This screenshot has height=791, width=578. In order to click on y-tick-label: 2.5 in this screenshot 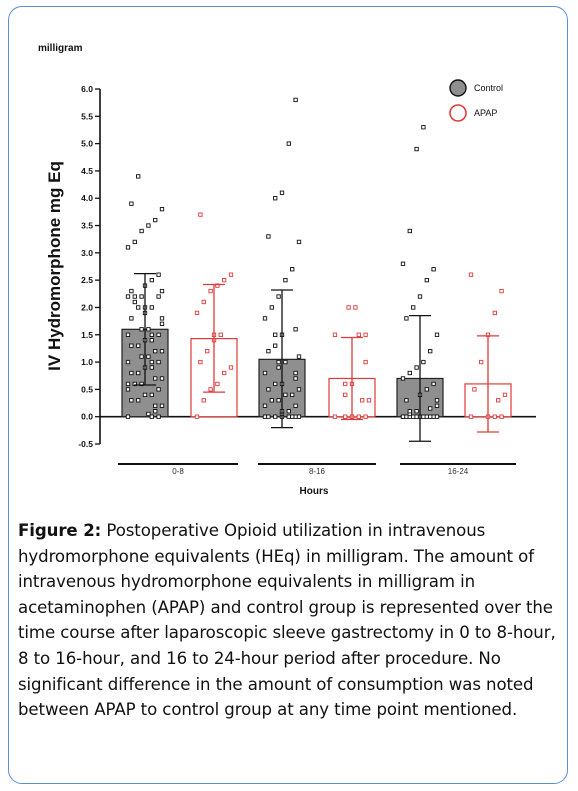, I will do `click(87, 280)`.